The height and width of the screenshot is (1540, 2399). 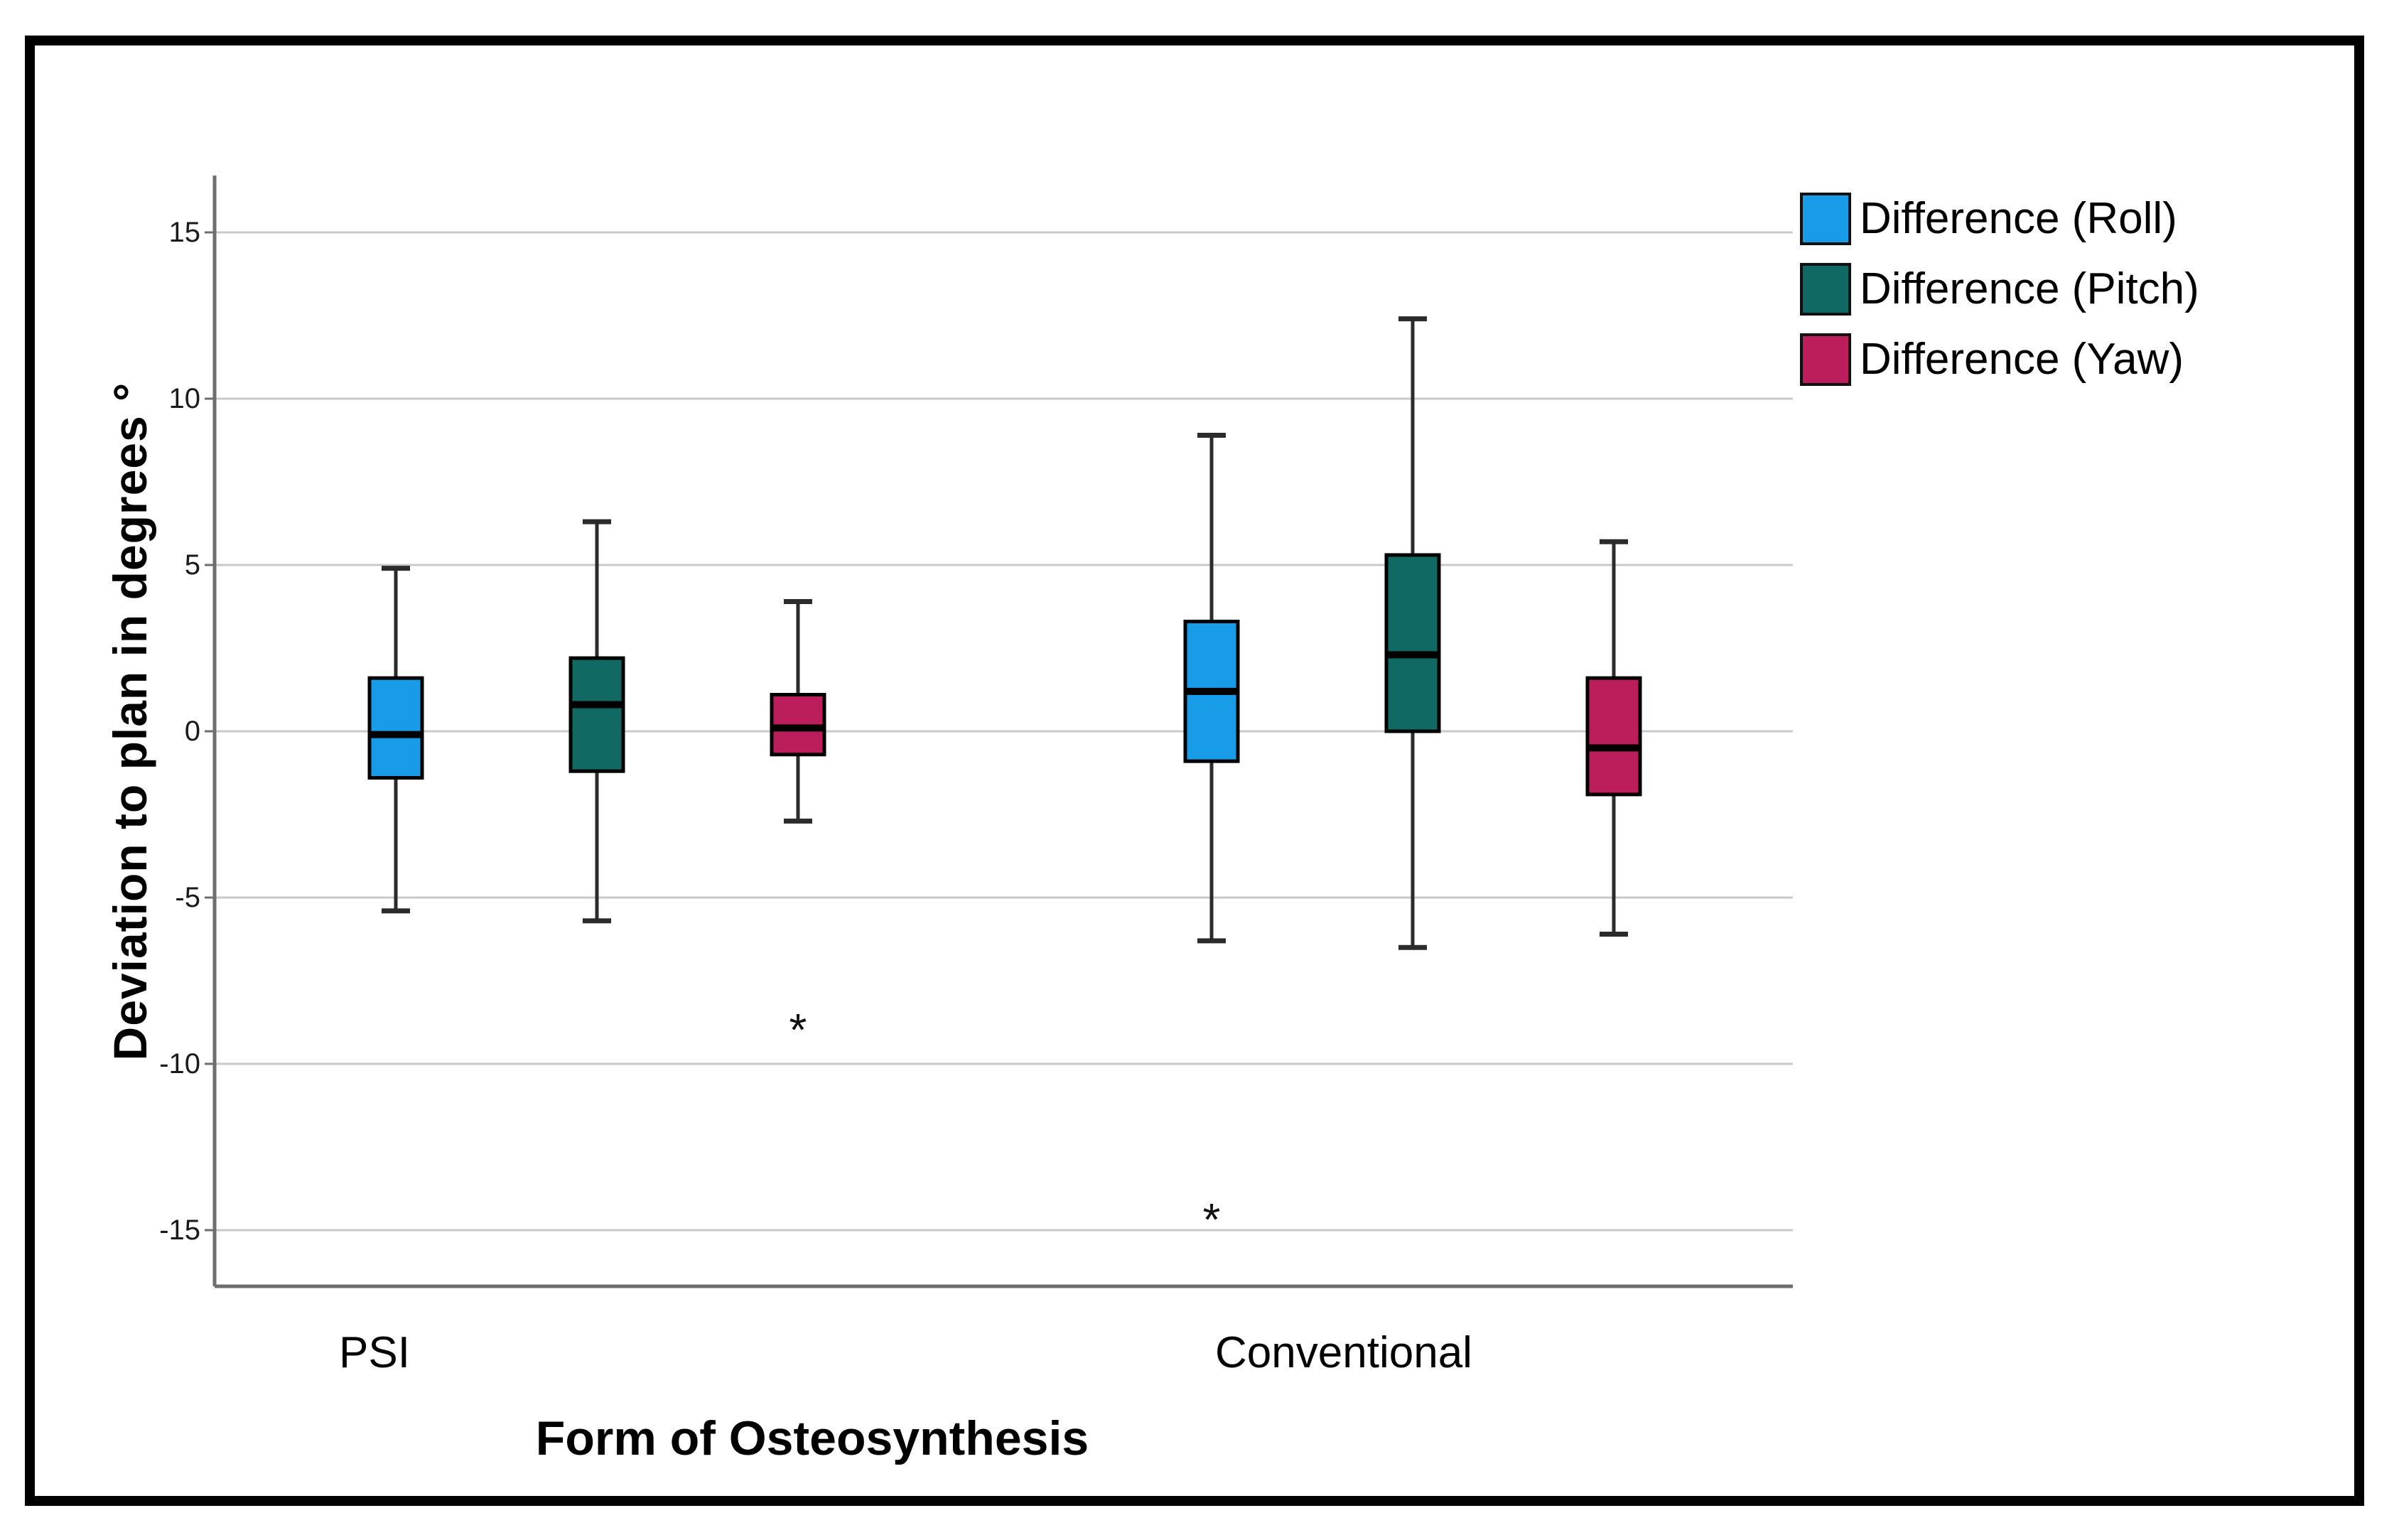 What do you see at coordinates (2018, 218) in the screenshot?
I see `legend-label-roll: Difference (Roll)` at bounding box center [2018, 218].